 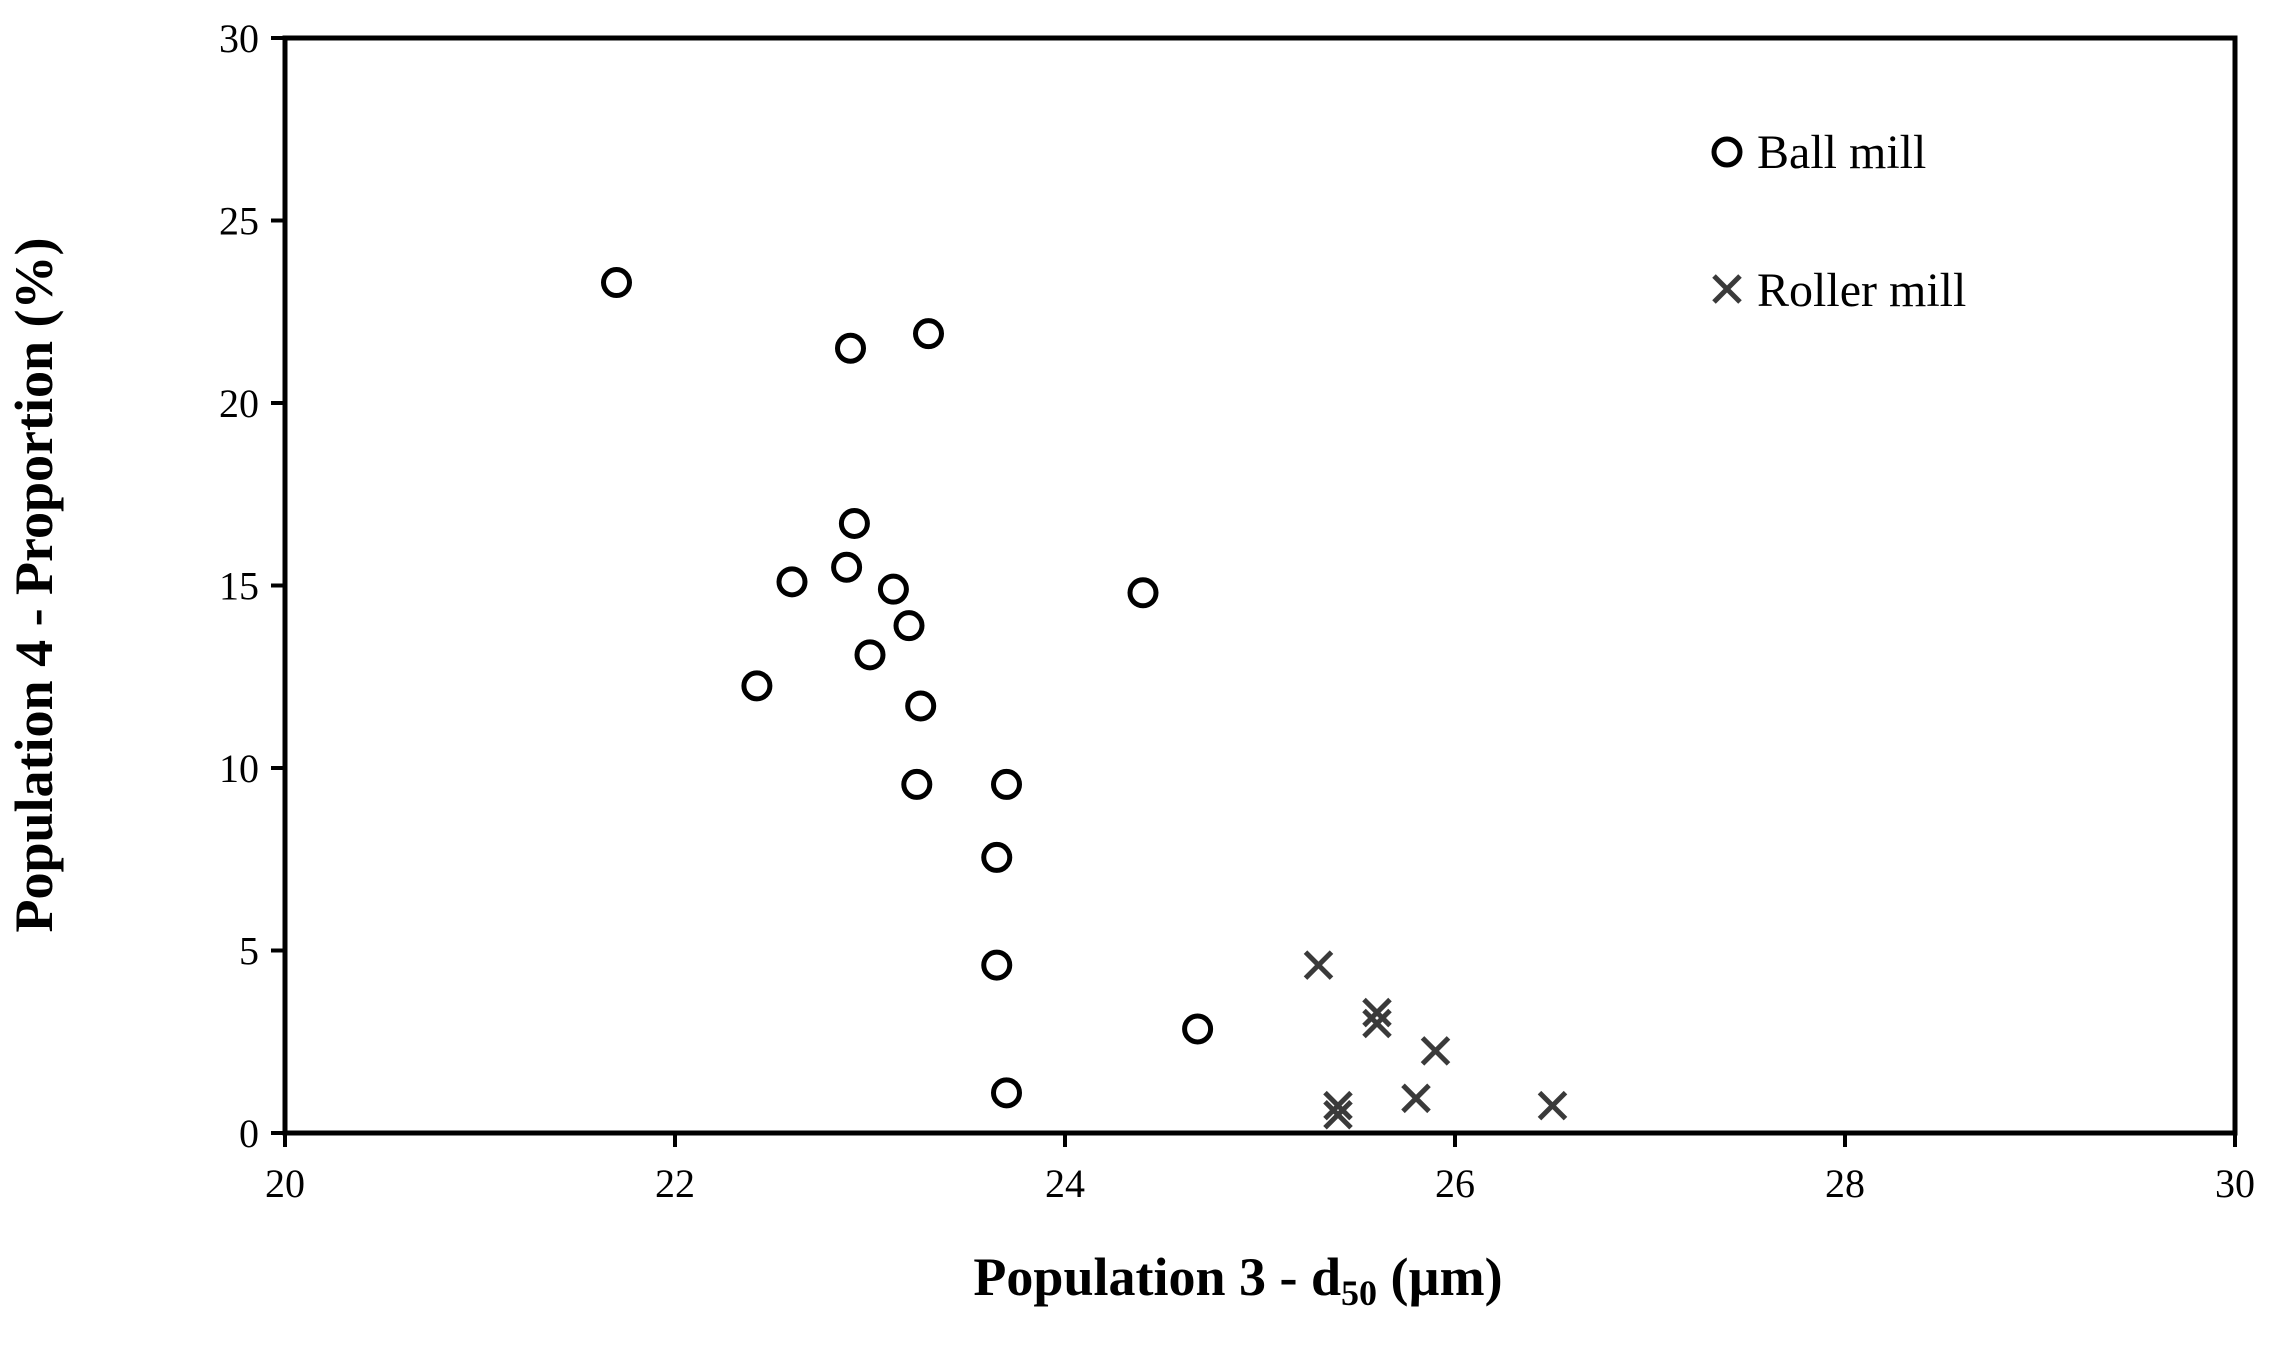 What do you see at coordinates (1157, 1277) in the screenshot?
I see `x-axis-title-main: Population 3 - d` at bounding box center [1157, 1277].